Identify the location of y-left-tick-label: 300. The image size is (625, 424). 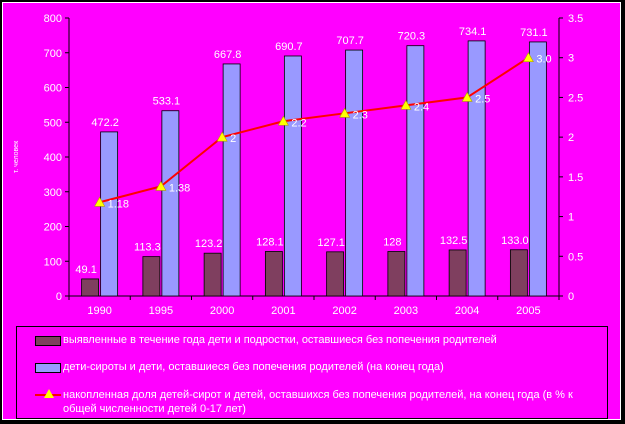
(53, 193).